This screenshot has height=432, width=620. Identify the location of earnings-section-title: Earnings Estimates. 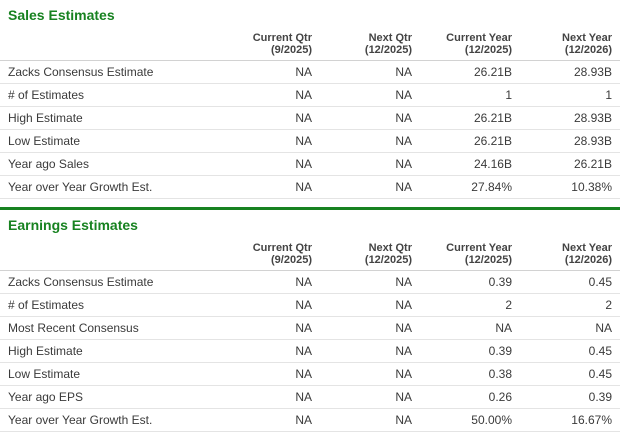
(73, 225).